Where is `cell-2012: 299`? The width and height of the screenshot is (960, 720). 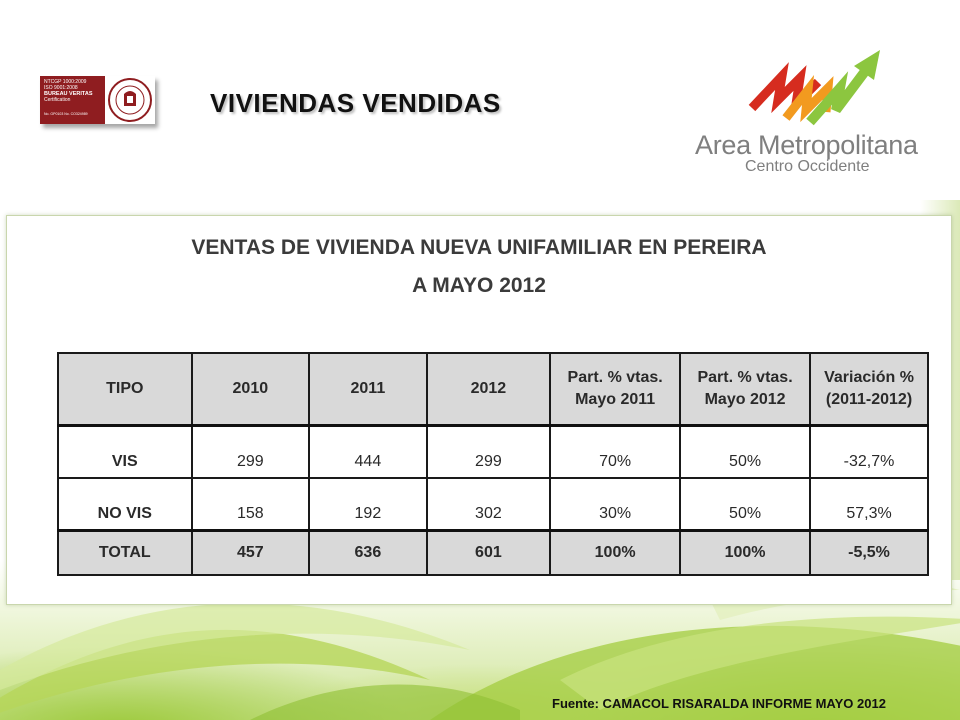
cell-2012: 299 is located at coordinates (488, 451).